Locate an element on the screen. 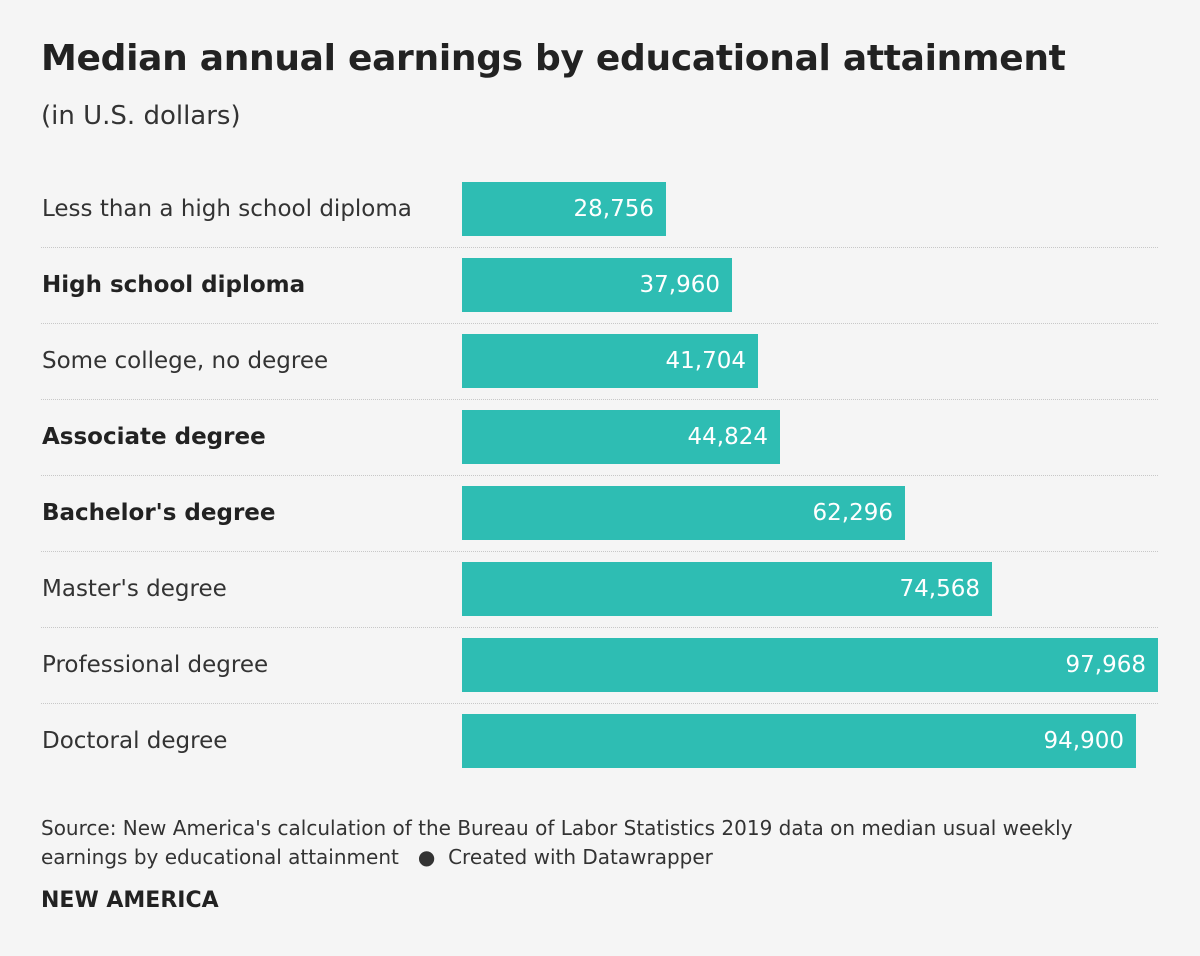 This screenshot has height=956, width=1200. category-label: Doctoral degree is located at coordinates (135, 741).